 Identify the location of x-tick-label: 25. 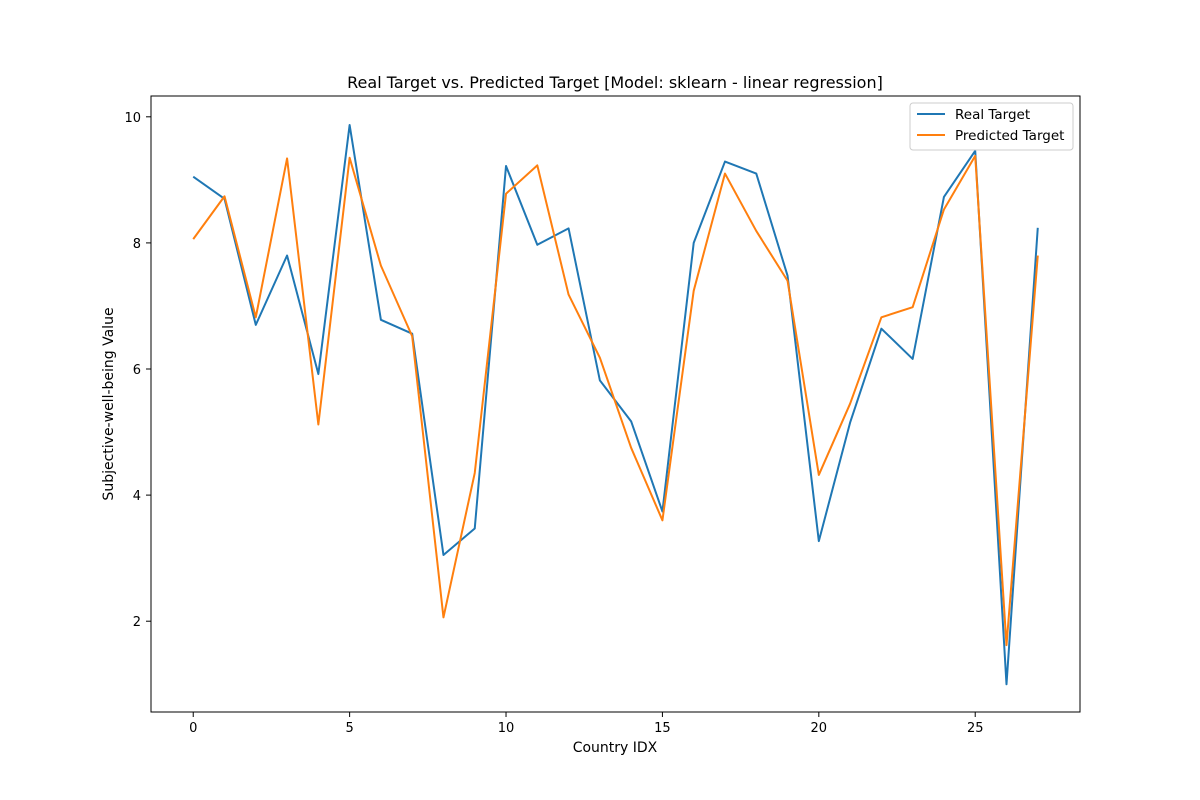
(975, 728).